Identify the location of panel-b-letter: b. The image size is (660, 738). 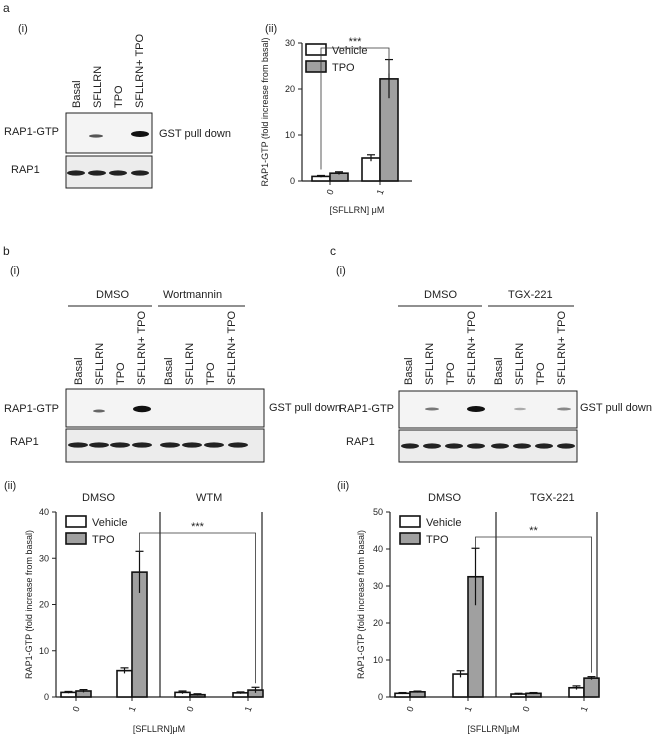
(6, 251).